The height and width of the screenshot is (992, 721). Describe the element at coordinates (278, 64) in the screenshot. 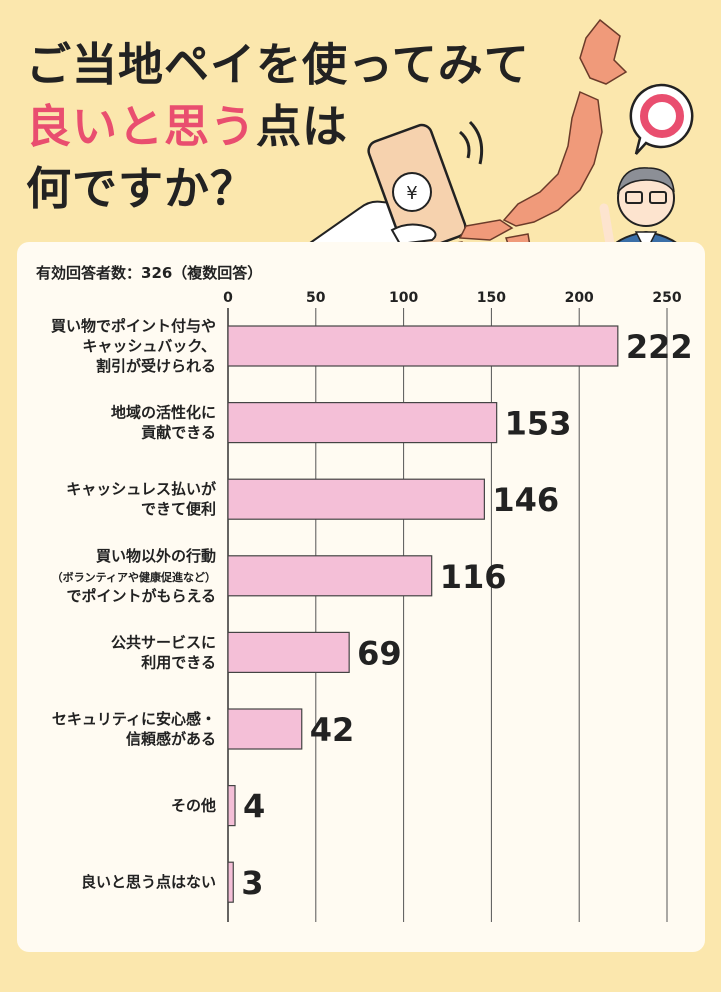

I see `title-line-1: ご当地ペイを使ってみて` at that location.